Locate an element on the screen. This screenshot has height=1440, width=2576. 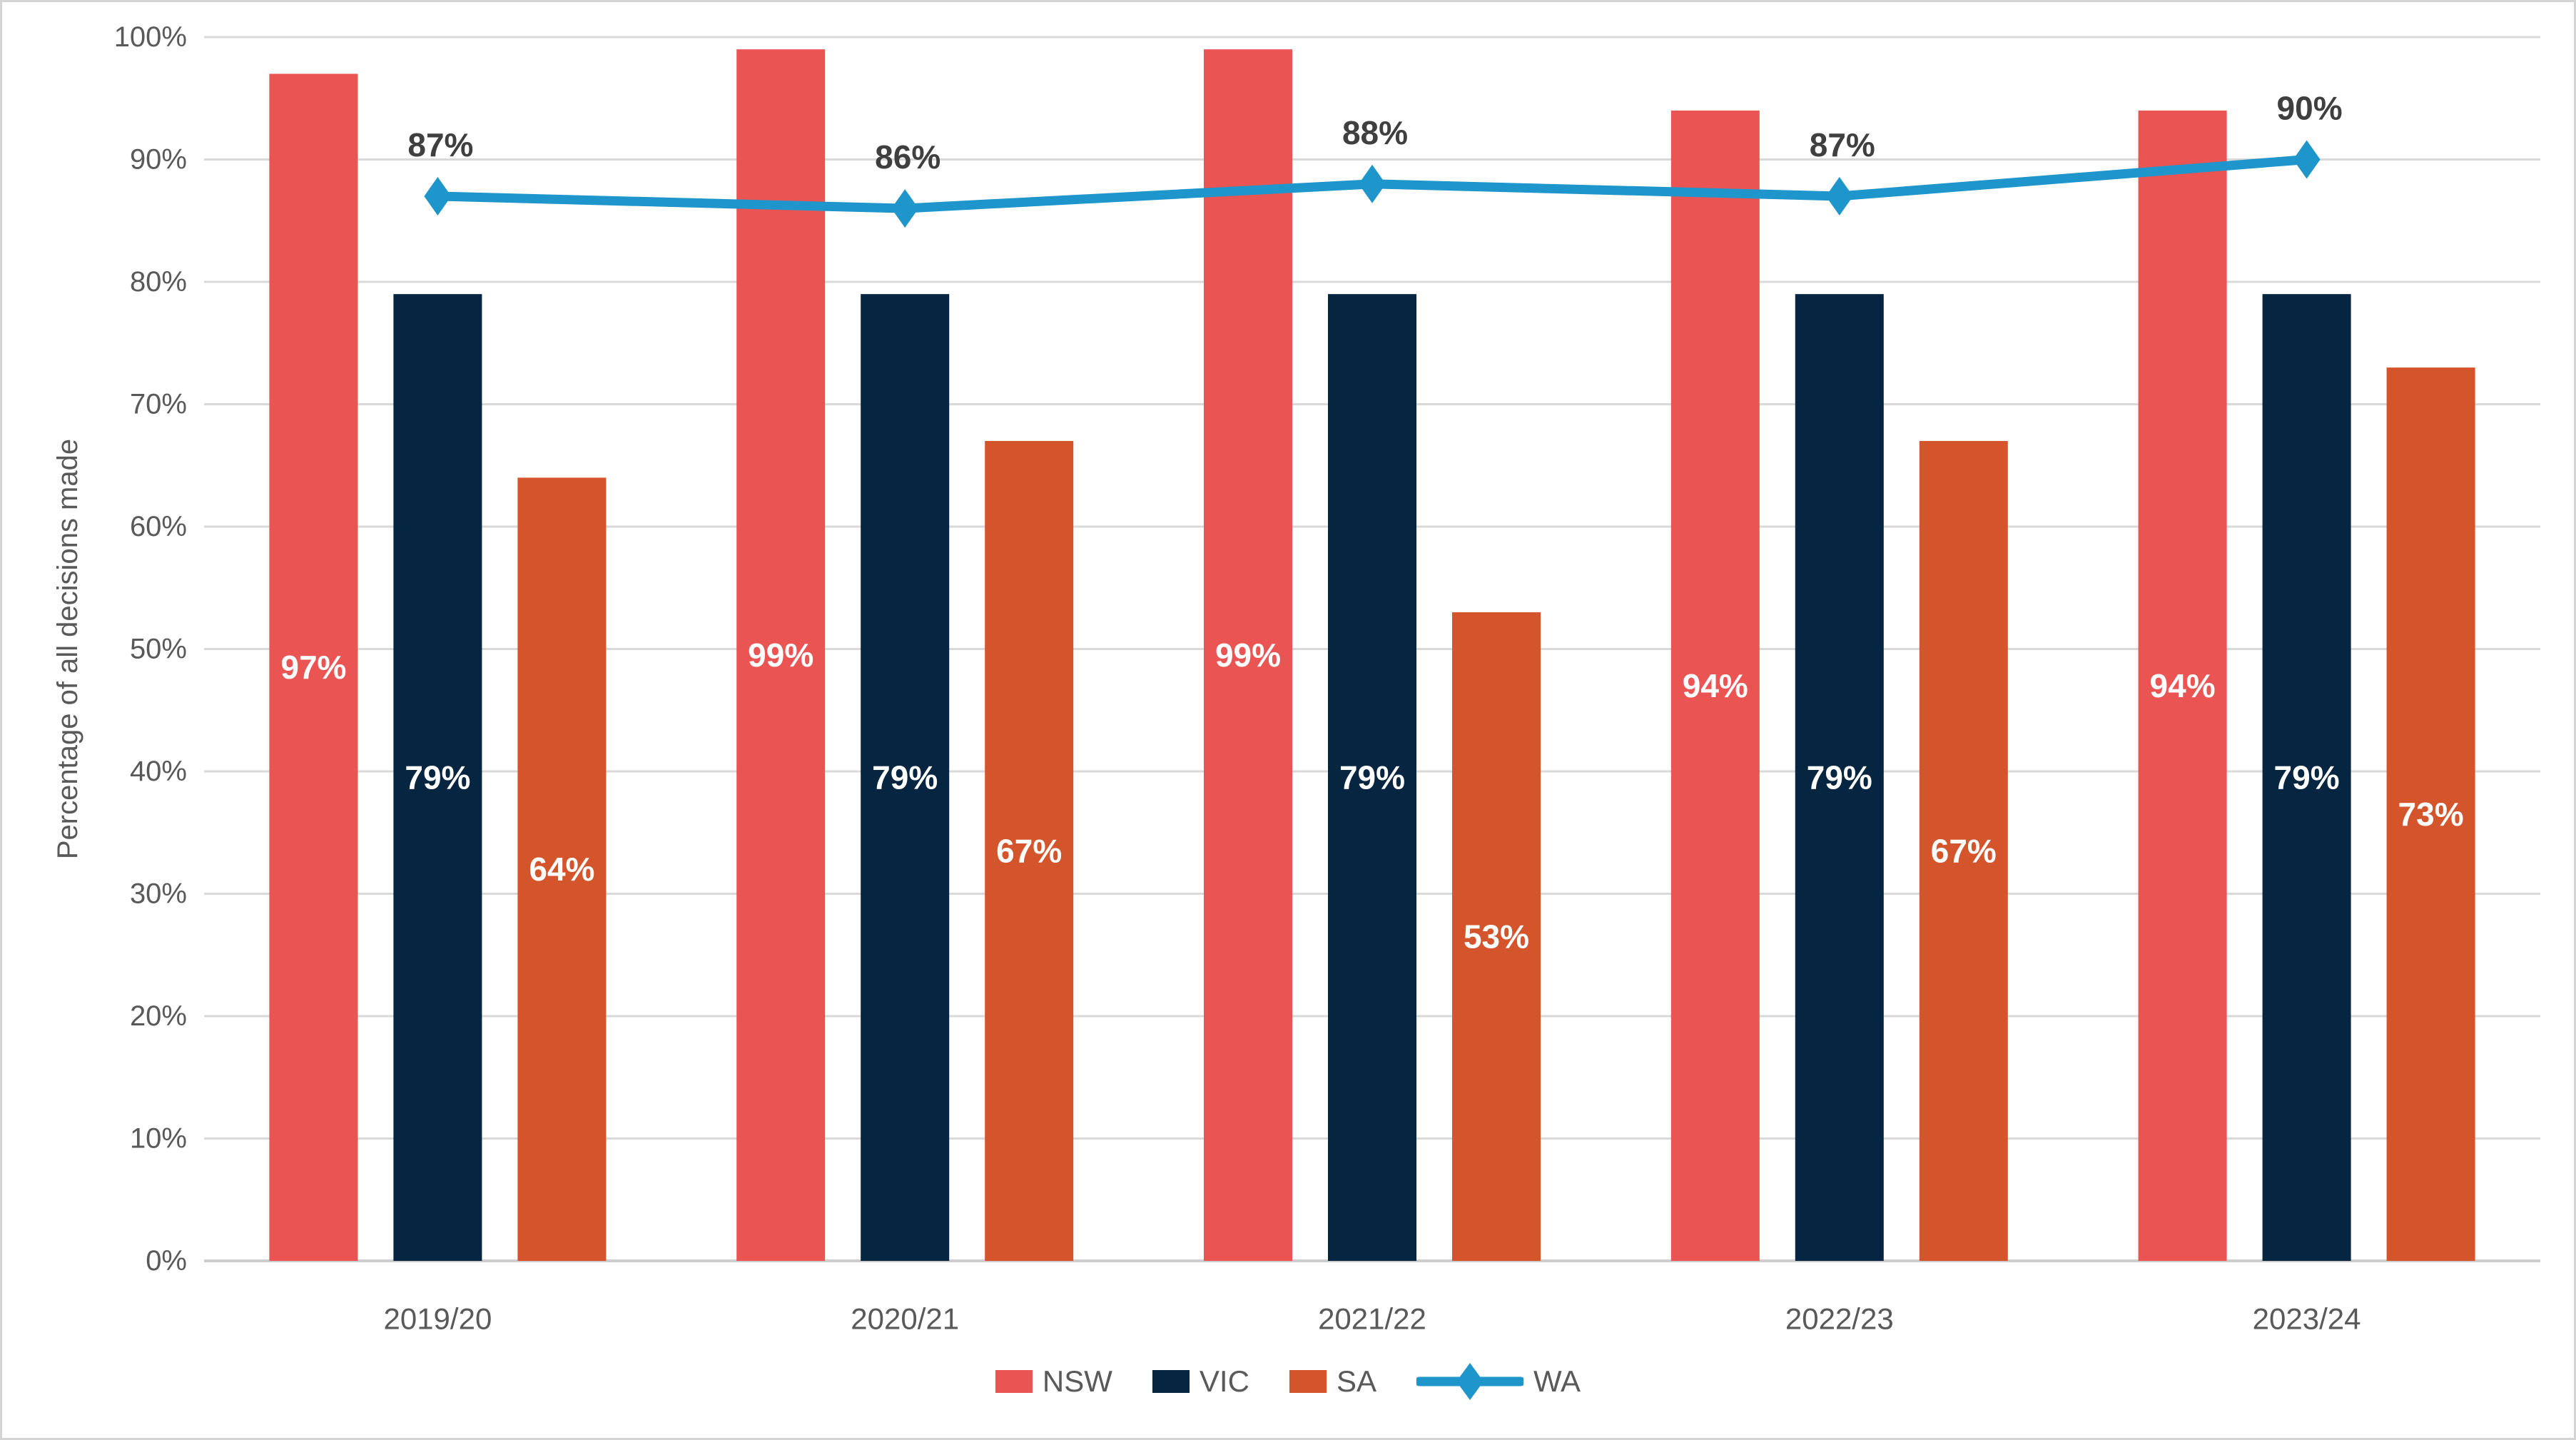
x-axis-label: 2022/23 is located at coordinates (1839, 1319).